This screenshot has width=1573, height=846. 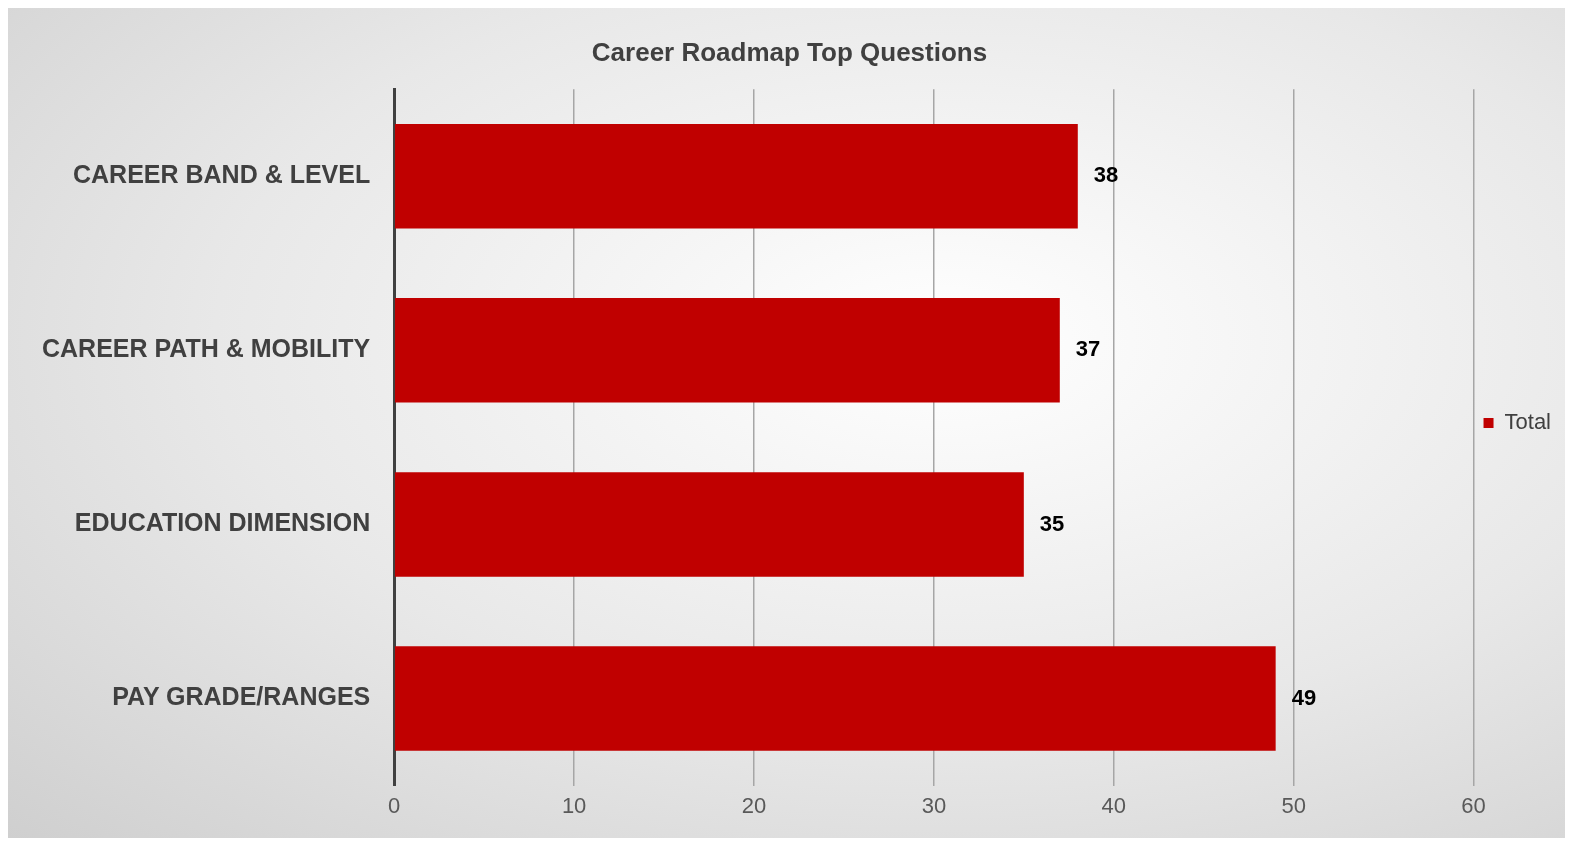 I want to click on y-tick-label: CAREER PATH & MOBILITY, so click(x=206, y=348).